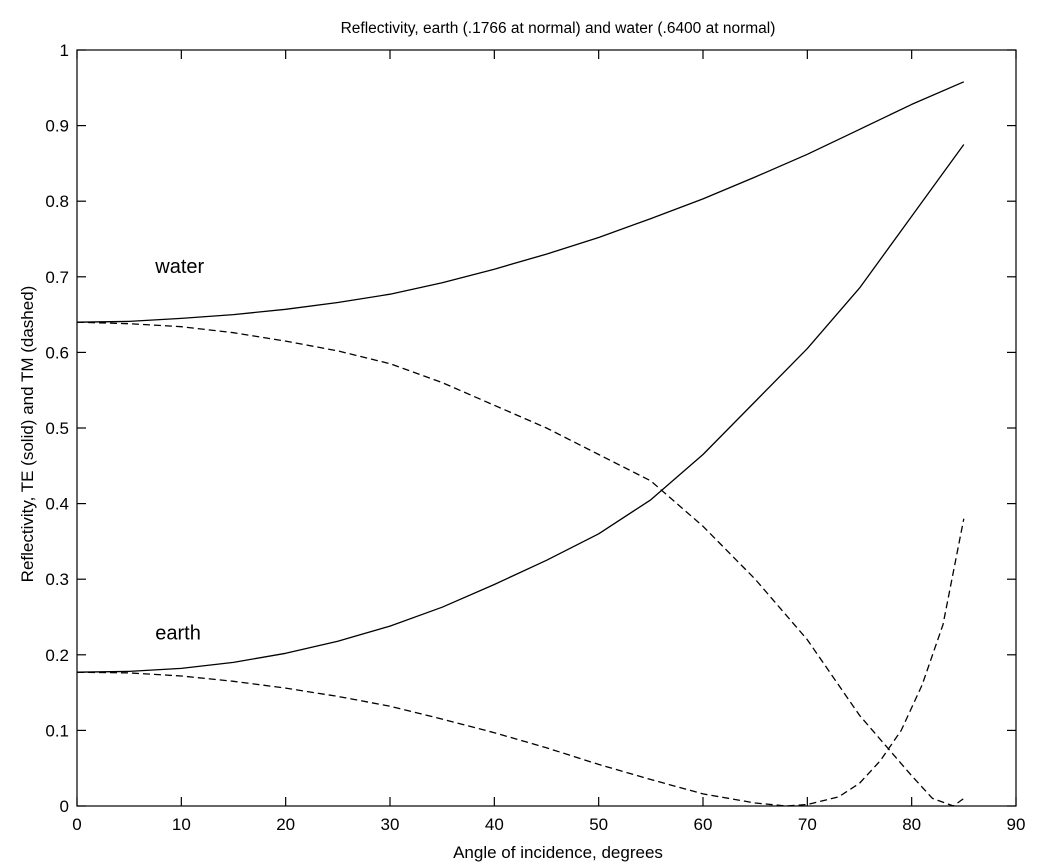  What do you see at coordinates (558, 852) in the screenshot?
I see `x-axis-label: Angle of incidence, degrees` at bounding box center [558, 852].